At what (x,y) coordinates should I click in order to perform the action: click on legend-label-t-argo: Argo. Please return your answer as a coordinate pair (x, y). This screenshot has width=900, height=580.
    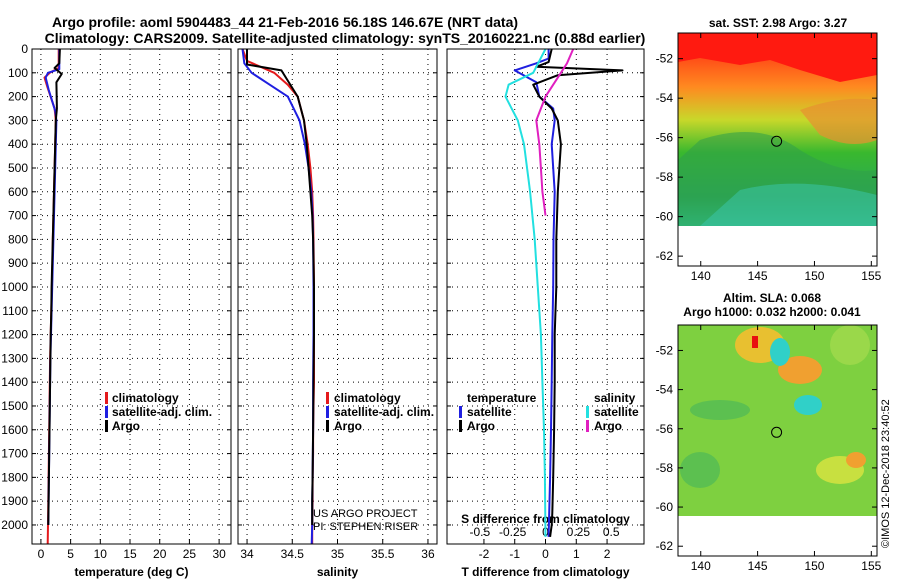
    Looking at the image, I should click on (481, 426).